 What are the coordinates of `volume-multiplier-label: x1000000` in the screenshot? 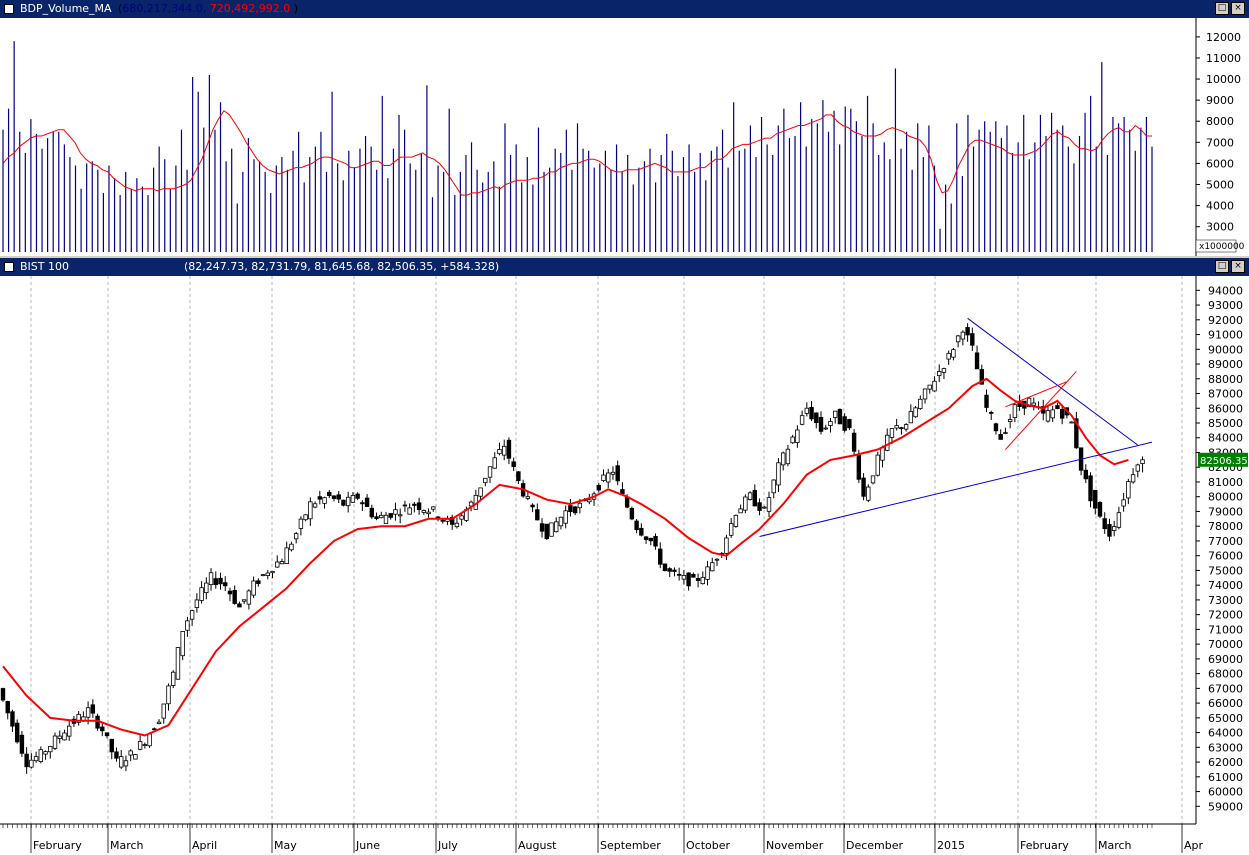 It's located at (1222, 247).